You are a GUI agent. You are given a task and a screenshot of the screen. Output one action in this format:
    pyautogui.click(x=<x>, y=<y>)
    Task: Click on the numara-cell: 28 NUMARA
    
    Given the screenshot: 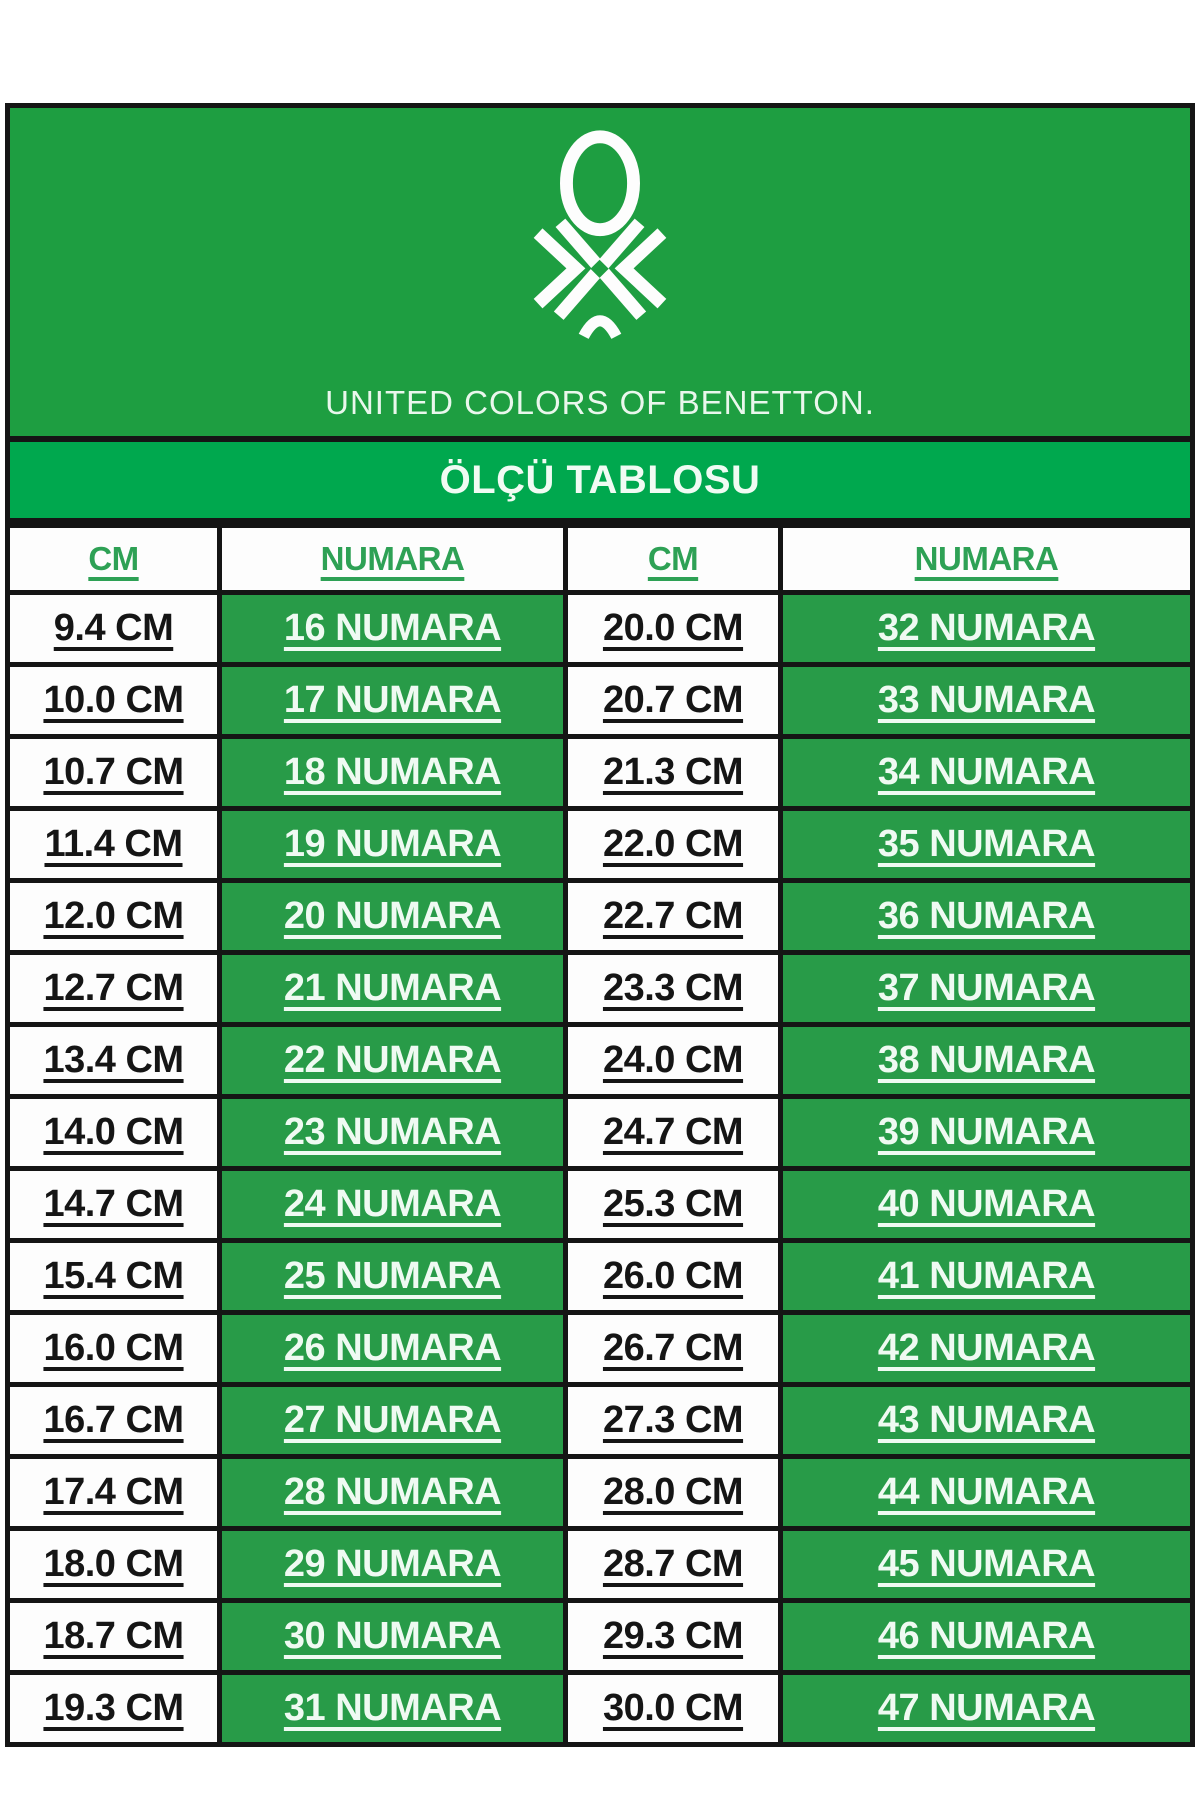 What is the action you would take?
    pyautogui.click(x=392, y=1492)
    